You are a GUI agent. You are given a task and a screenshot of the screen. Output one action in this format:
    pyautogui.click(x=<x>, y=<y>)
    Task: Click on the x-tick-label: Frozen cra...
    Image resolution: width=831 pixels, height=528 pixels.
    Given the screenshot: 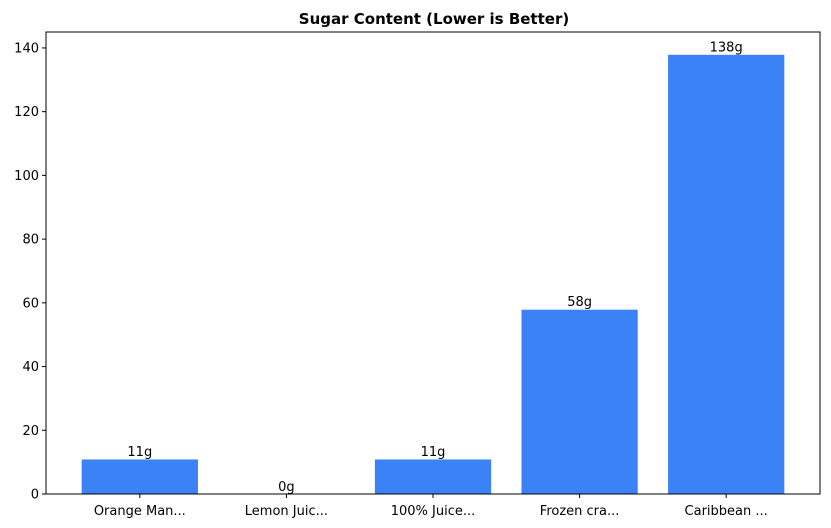 What is the action you would take?
    pyautogui.click(x=580, y=511)
    